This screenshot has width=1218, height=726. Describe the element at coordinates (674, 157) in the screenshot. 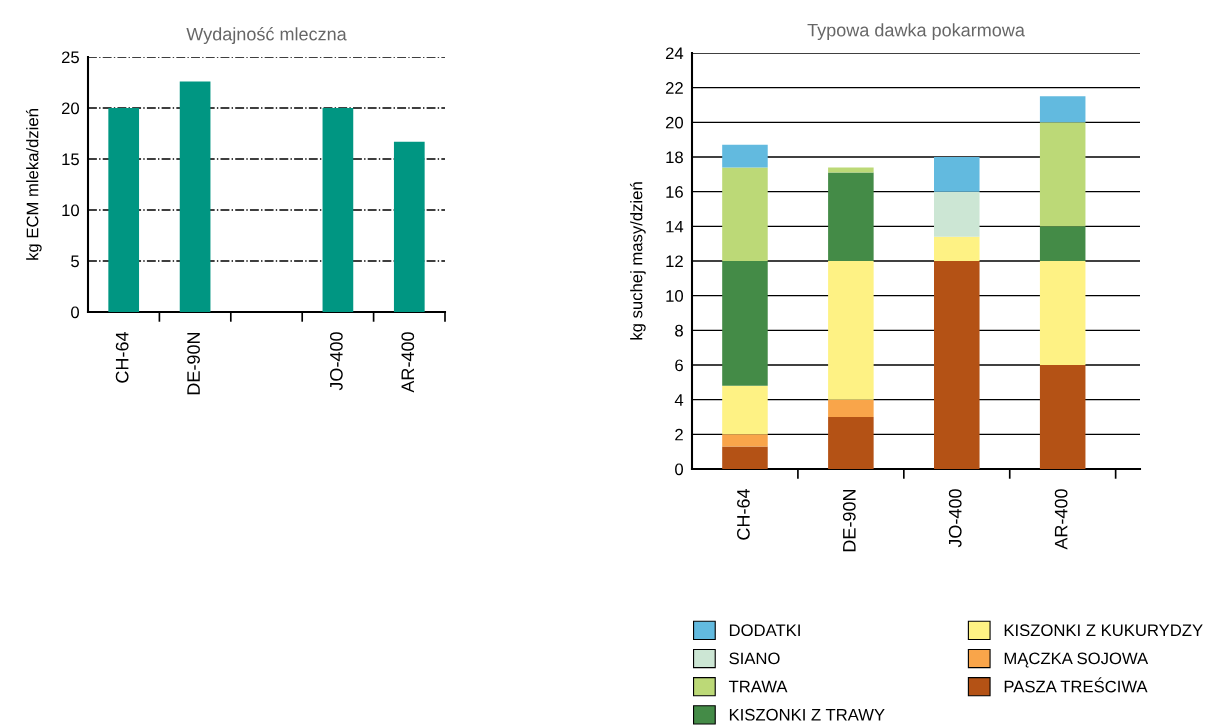

I see `y-tick-label: 18` at that location.